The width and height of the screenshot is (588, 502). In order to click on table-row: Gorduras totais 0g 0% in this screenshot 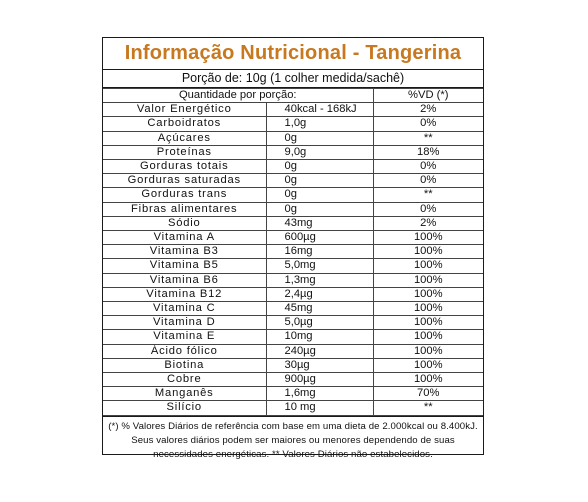, I will do `click(293, 167)`.